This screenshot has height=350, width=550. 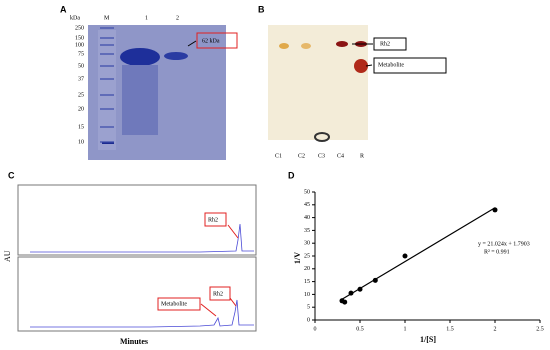 I want to click on annotation: 62 kDa, so click(x=211, y=41).